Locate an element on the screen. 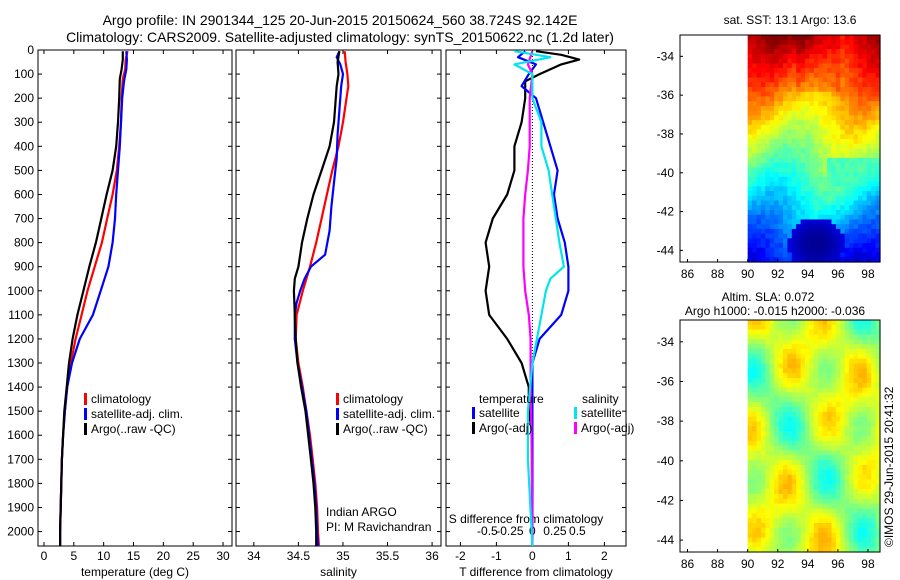 Image resolution: width=900 pixels, height=580 pixels. x-tick-label: 34.5 is located at coordinates (299, 556).